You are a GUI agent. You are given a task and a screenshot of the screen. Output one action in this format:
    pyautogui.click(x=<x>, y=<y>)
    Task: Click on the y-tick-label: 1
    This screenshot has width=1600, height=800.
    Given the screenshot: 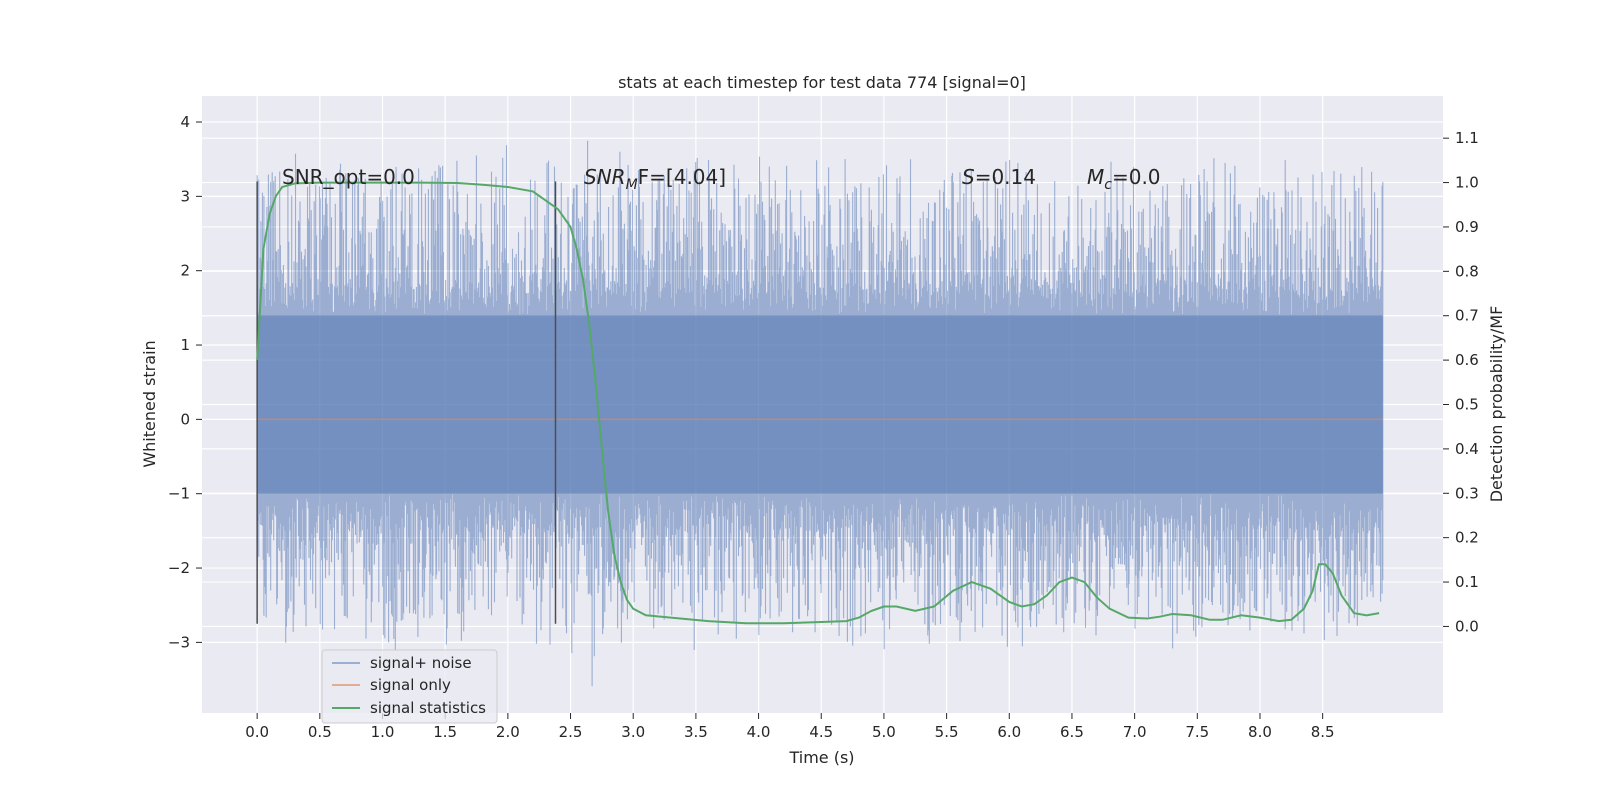 What is the action you would take?
    pyautogui.click(x=185, y=345)
    